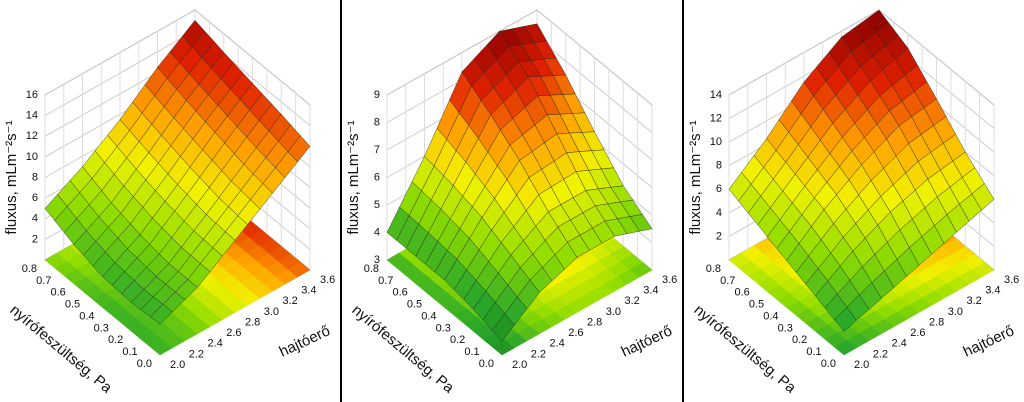  Describe the element at coordinates (377, 205) in the screenshot. I see `z-tick-label: 5` at that location.